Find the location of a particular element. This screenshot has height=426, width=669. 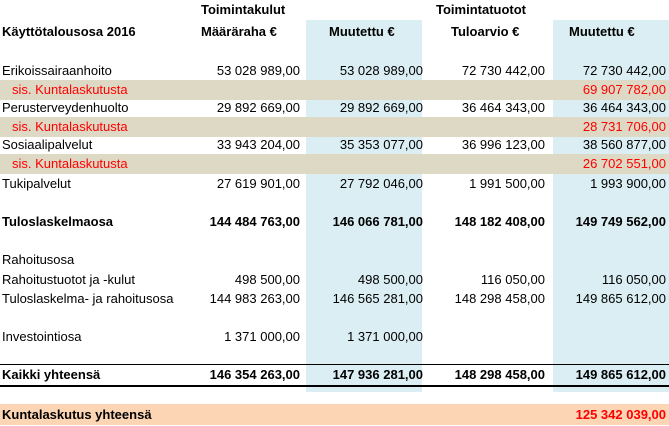

cell-muutettu-costs: 498 500,00 is located at coordinates (390, 279).